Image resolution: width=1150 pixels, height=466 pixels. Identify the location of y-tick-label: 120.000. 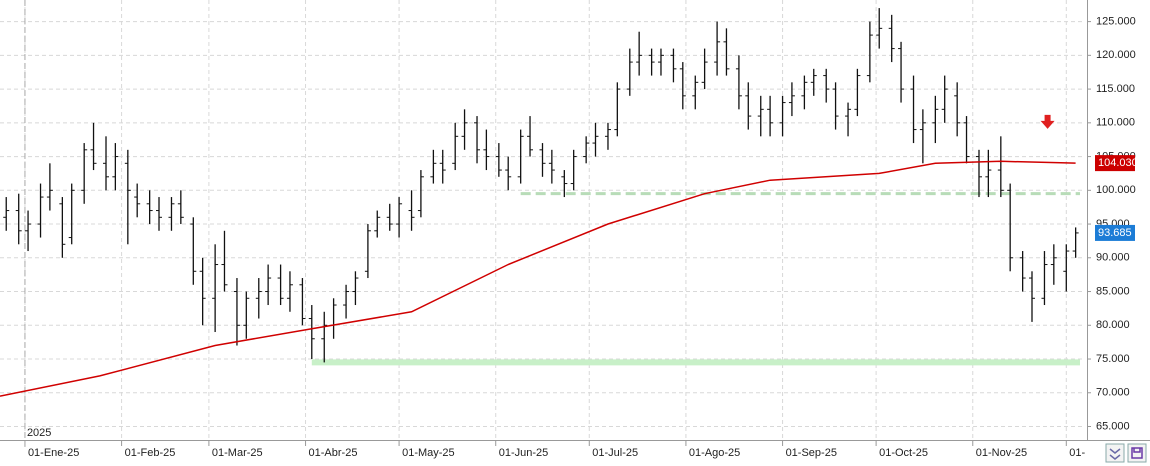
(1116, 55).